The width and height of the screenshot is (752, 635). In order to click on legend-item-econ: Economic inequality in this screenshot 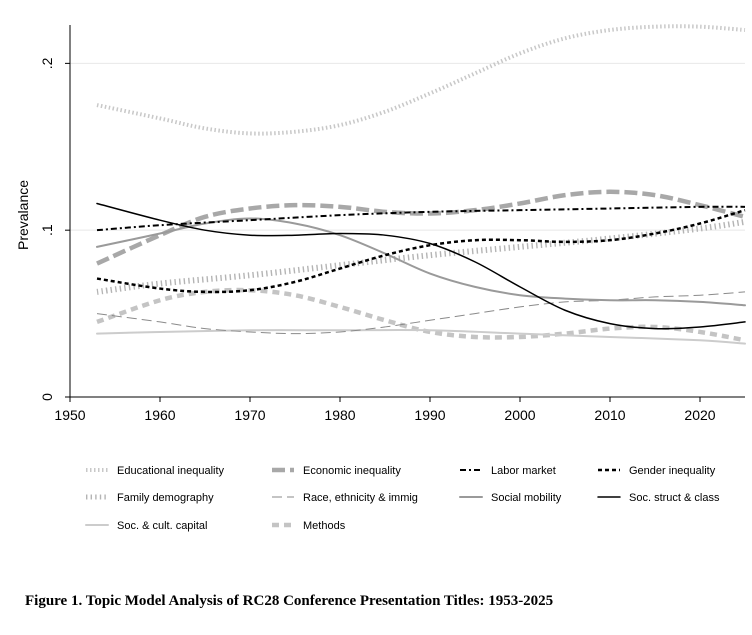, I will do `click(336, 471)`.